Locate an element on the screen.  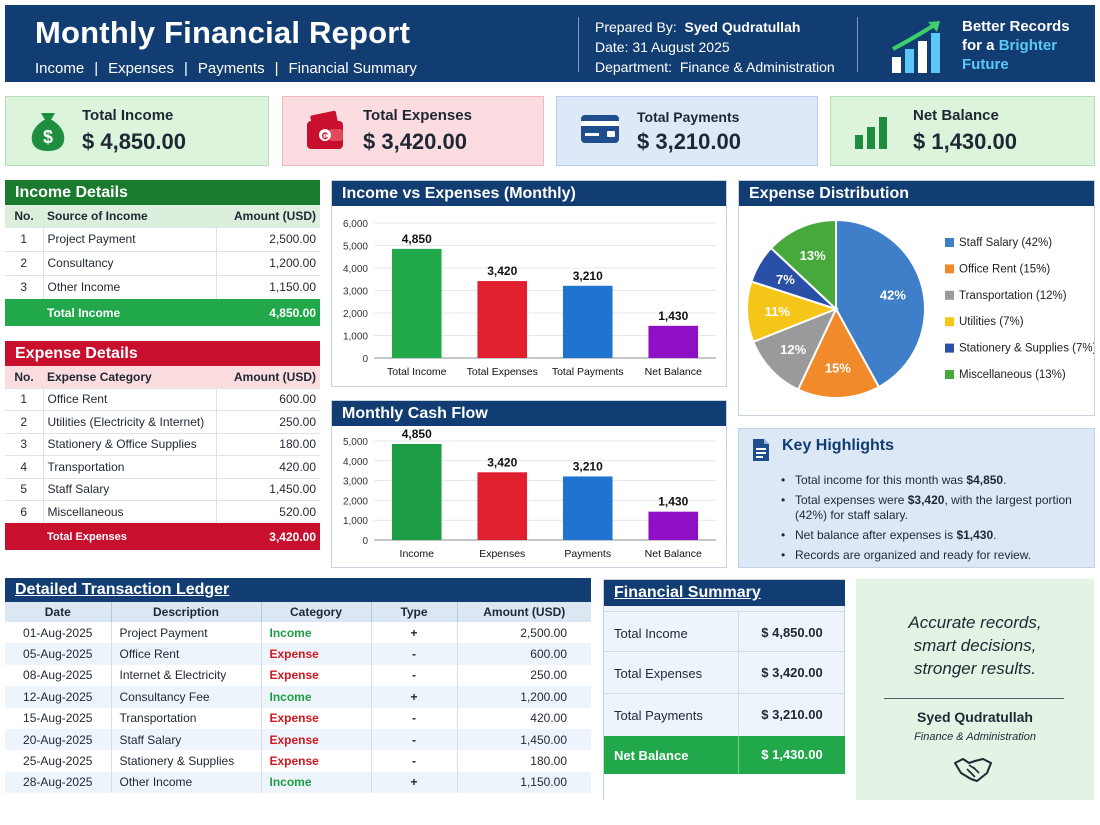
expense-amount: 180.00 is located at coordinates (267, 444).